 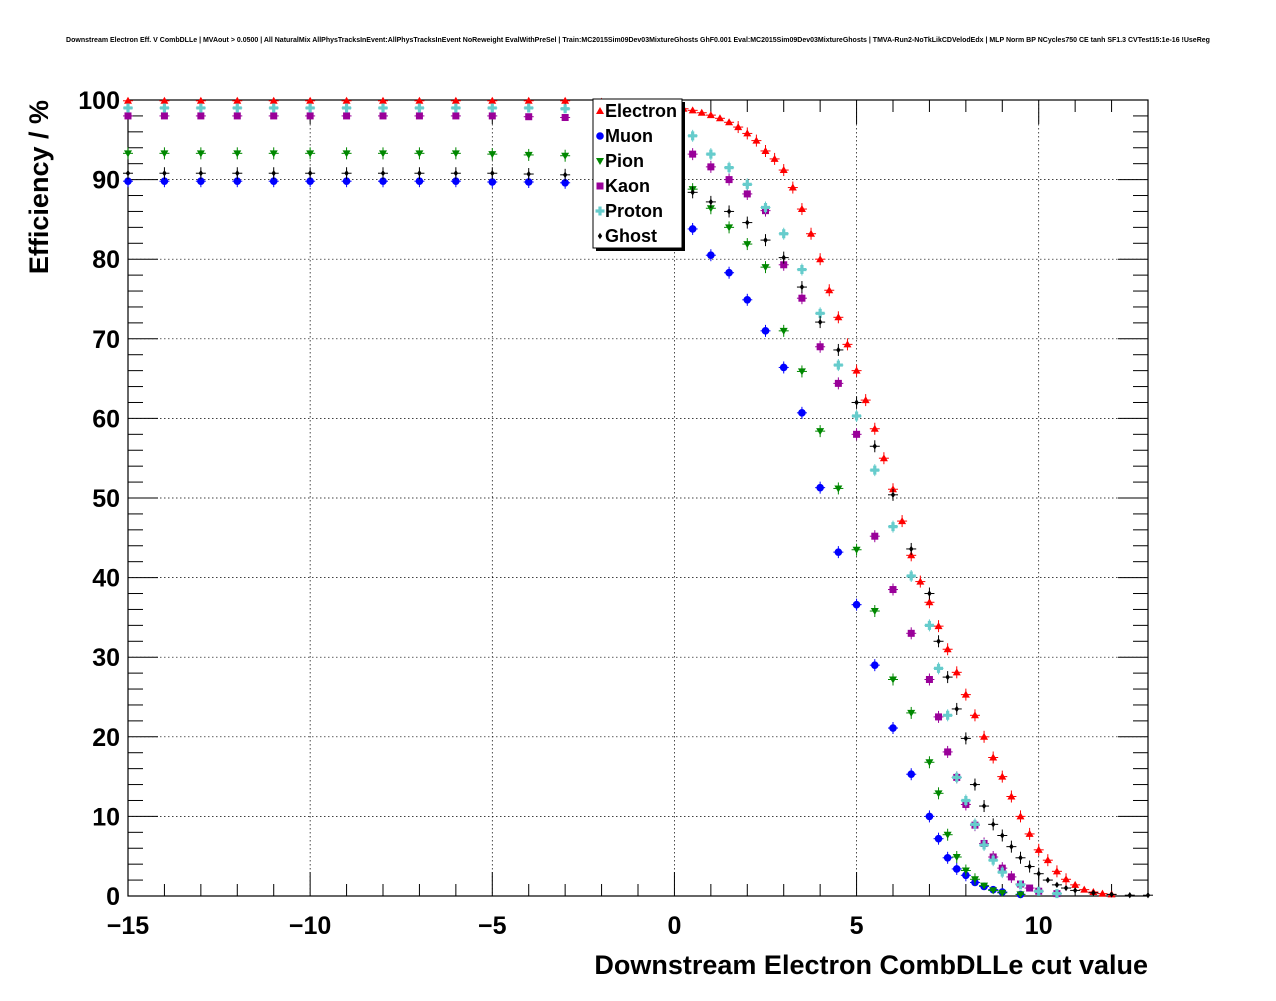 I want to click on legend: Electron Muon Pion Kaon Proton Ghost, so click(x=638, y=174).